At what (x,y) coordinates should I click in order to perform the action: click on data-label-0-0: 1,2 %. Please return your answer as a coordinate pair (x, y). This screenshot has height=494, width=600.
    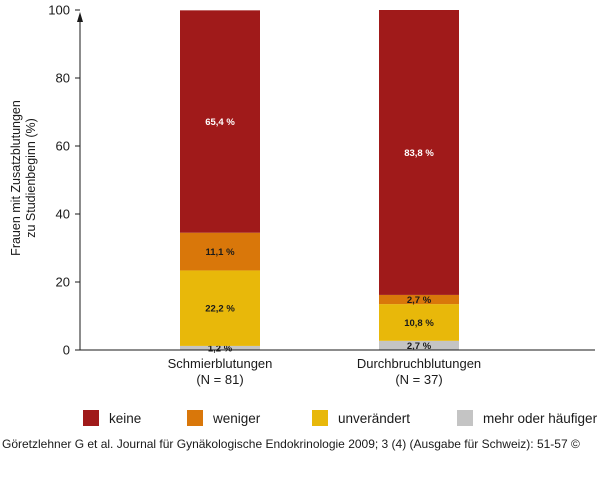
    Looking at the image, I should click on (220, 348).